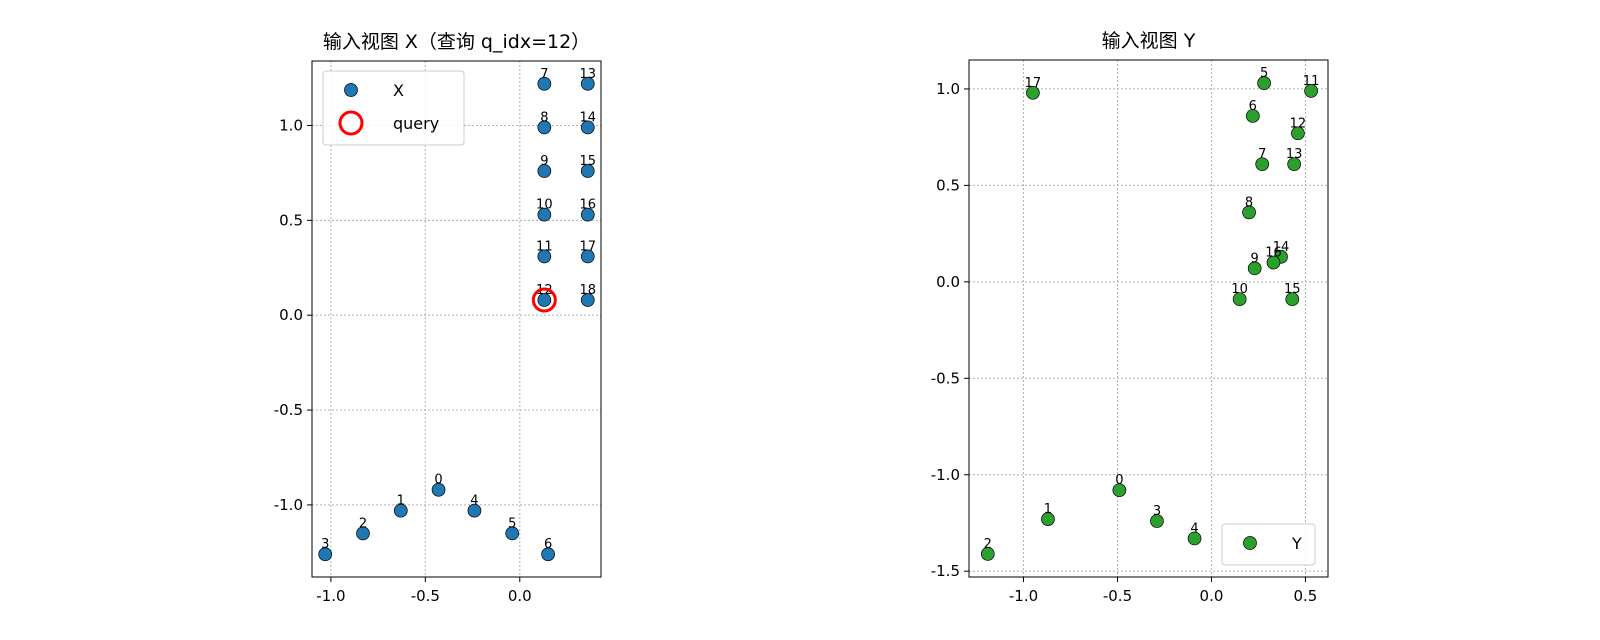 Image resolution: width=1600 pixels, height=640 pixels. I want to click on legend-label: Y, so click(1296, 543).